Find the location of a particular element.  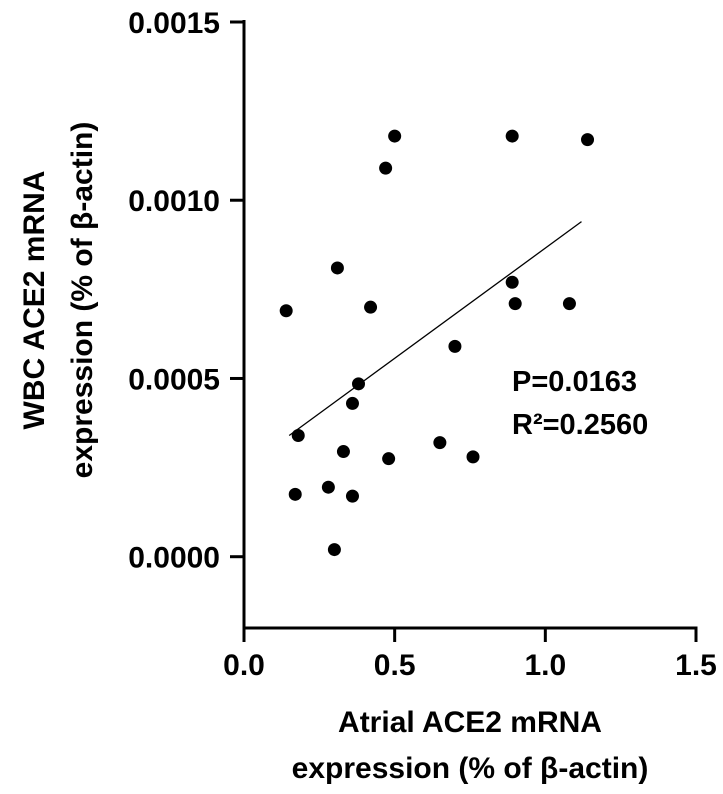

regression-line is located at coordinates (435, 329).